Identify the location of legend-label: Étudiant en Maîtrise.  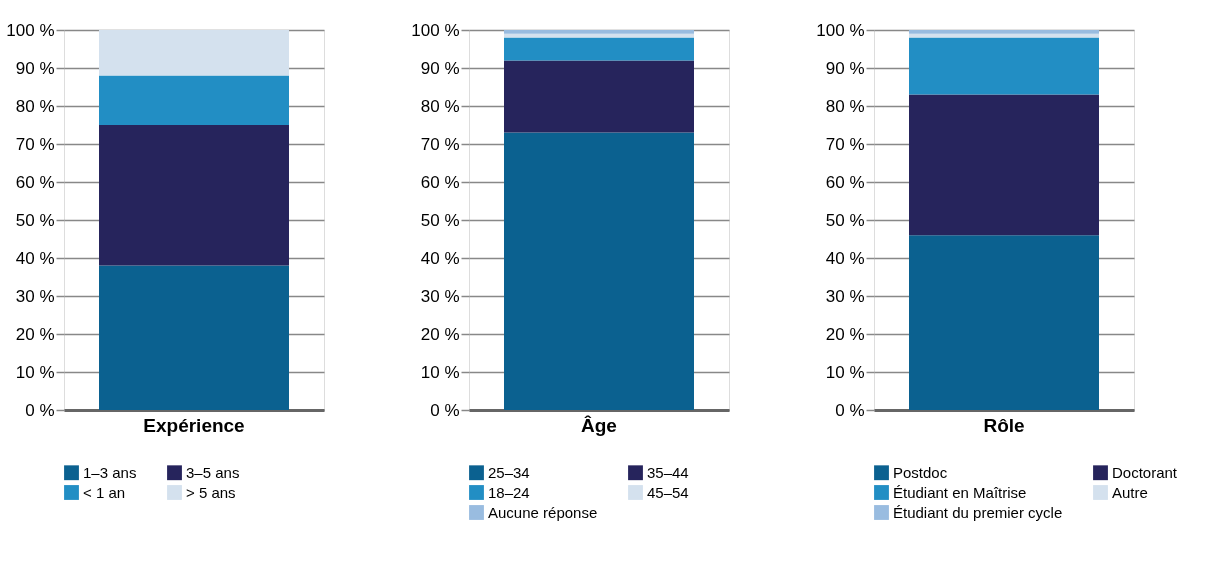
(960, 492).